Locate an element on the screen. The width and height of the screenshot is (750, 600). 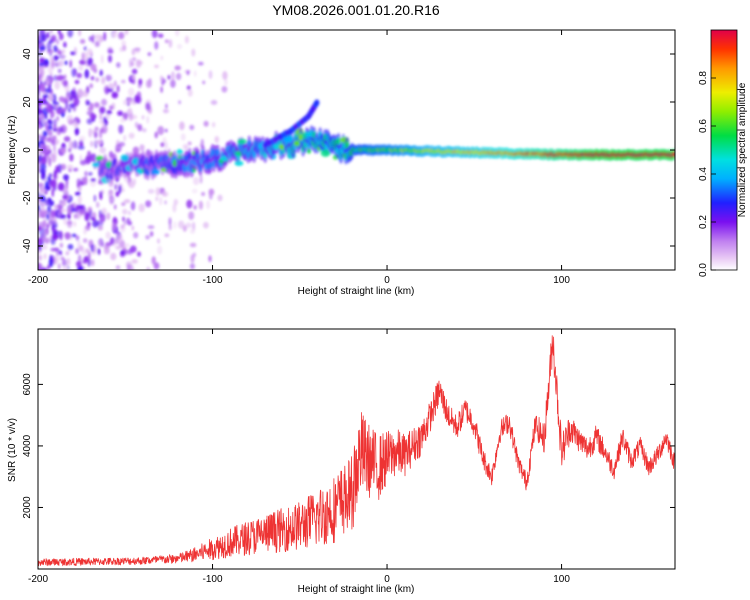
spectrogram-xtick-label: -100 is located at coordinates (213, 280).